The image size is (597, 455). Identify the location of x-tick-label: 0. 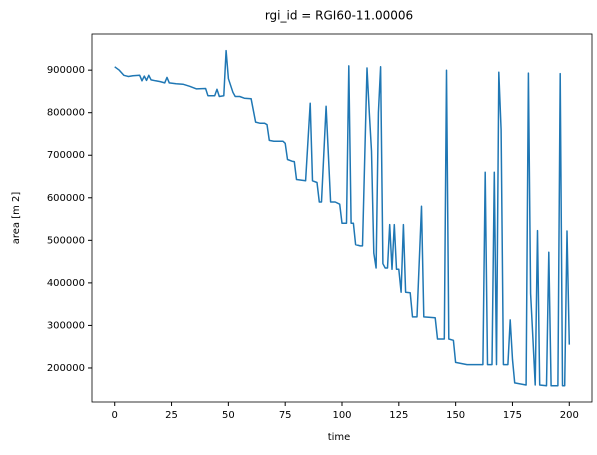
(115, 415).